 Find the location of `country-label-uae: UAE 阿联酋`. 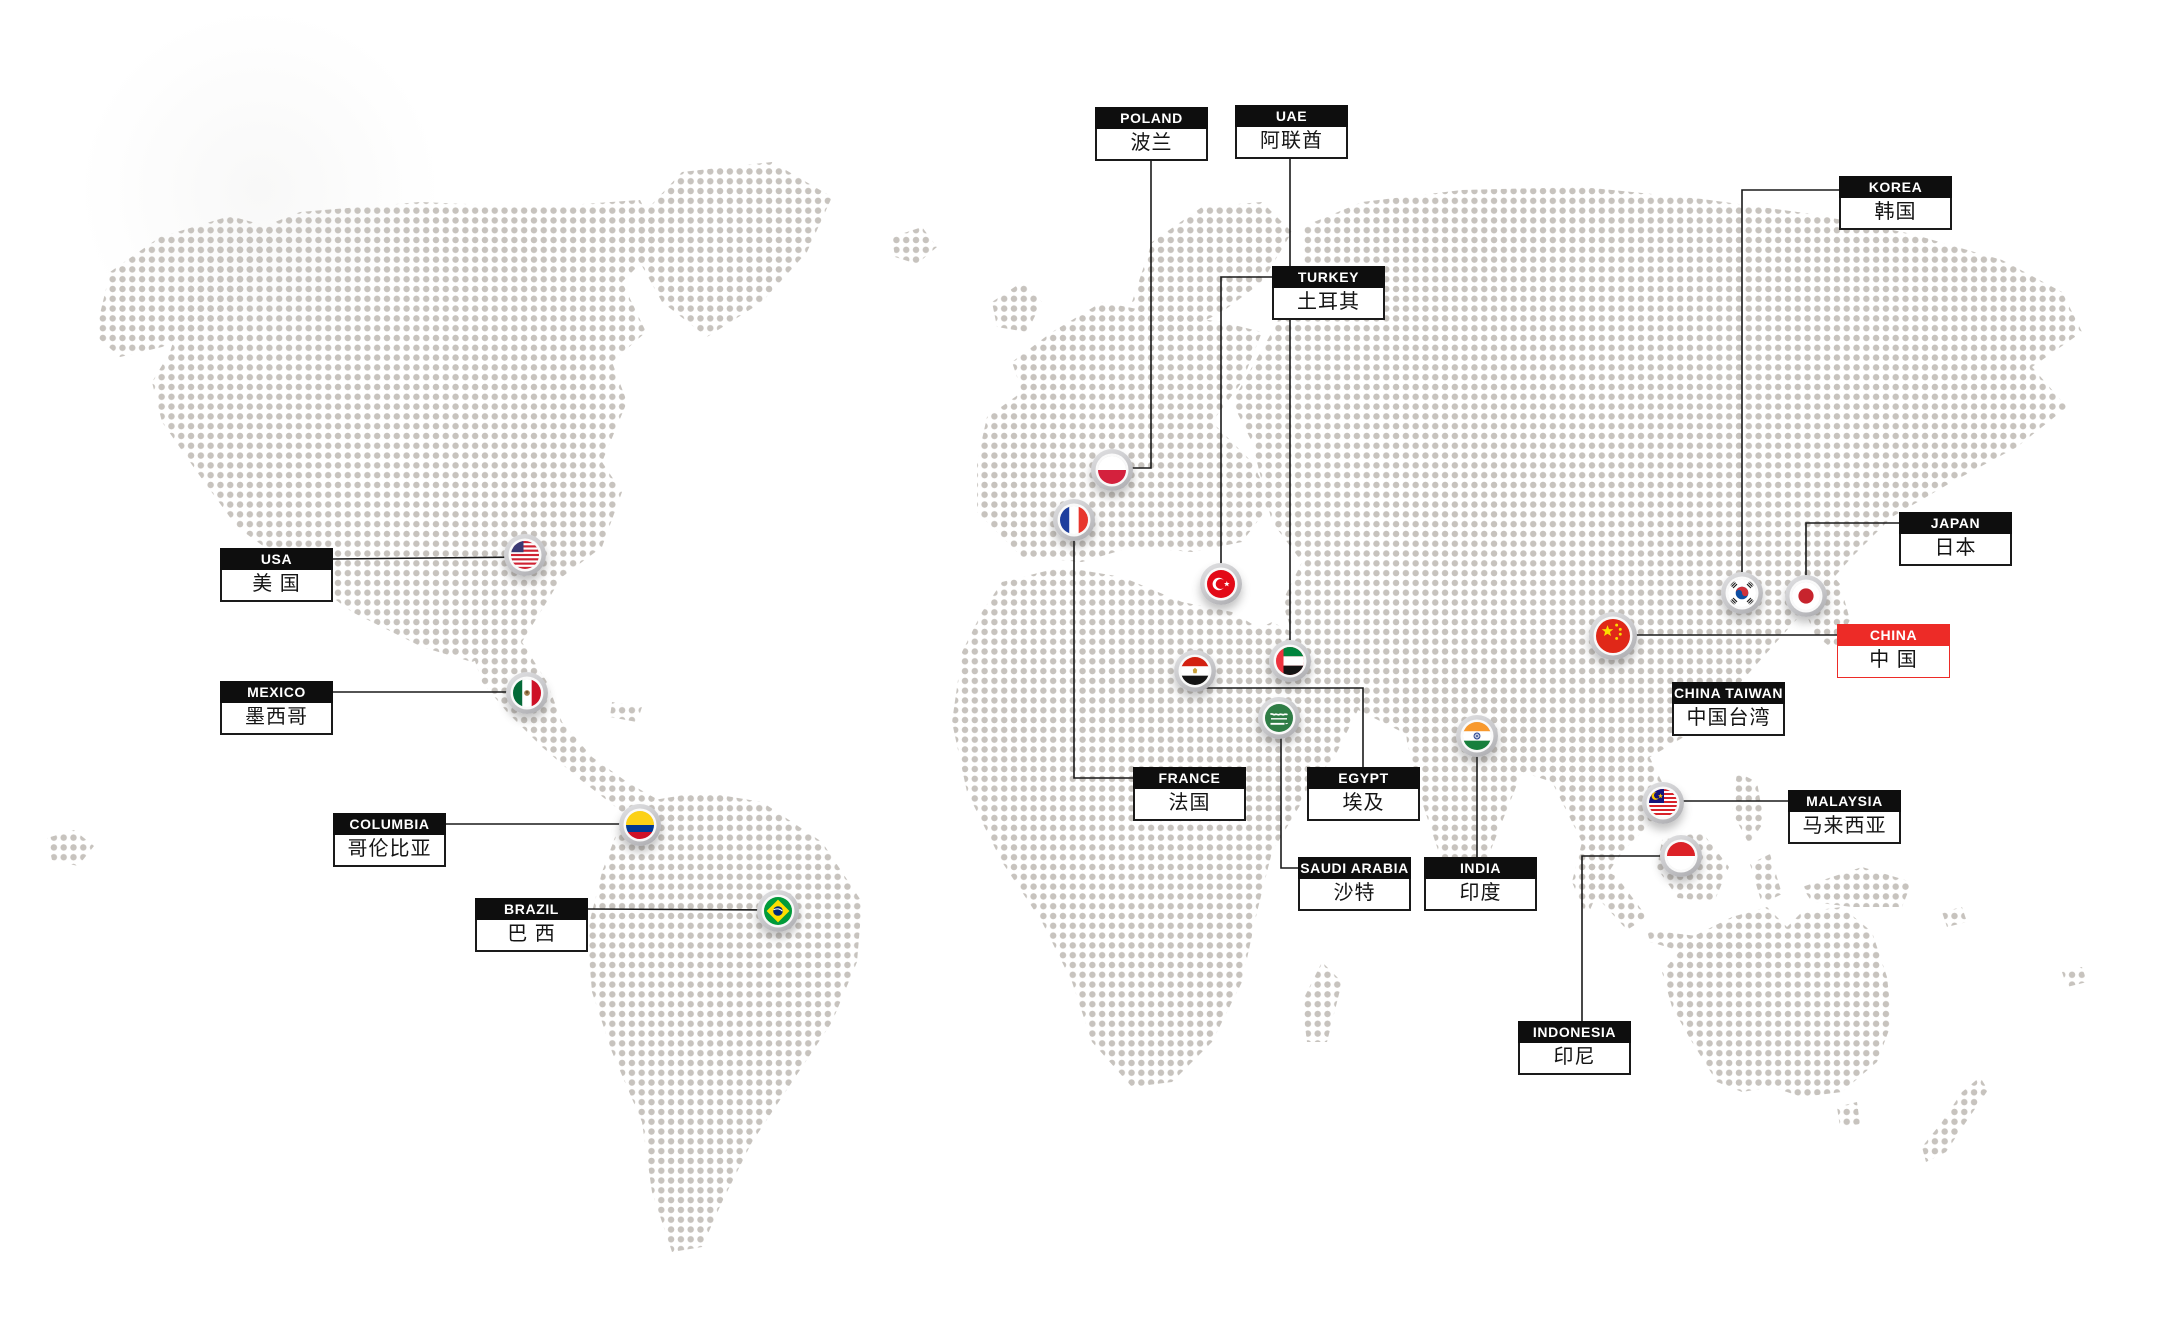

country-label-uae: UAE 阿联酋 is located at coordinates (1291, 132).